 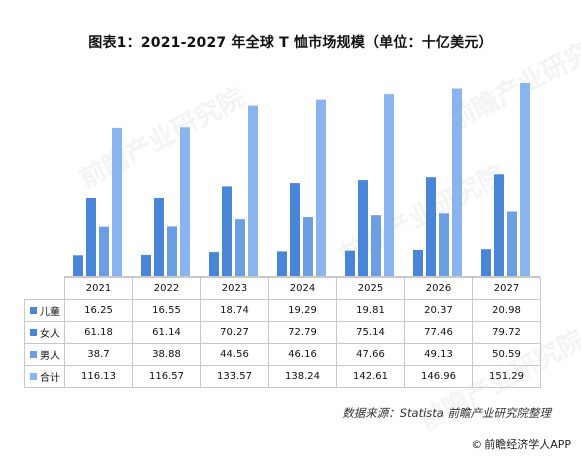 I want to click on table-cell: 79.72, so click(x=506, y=332).